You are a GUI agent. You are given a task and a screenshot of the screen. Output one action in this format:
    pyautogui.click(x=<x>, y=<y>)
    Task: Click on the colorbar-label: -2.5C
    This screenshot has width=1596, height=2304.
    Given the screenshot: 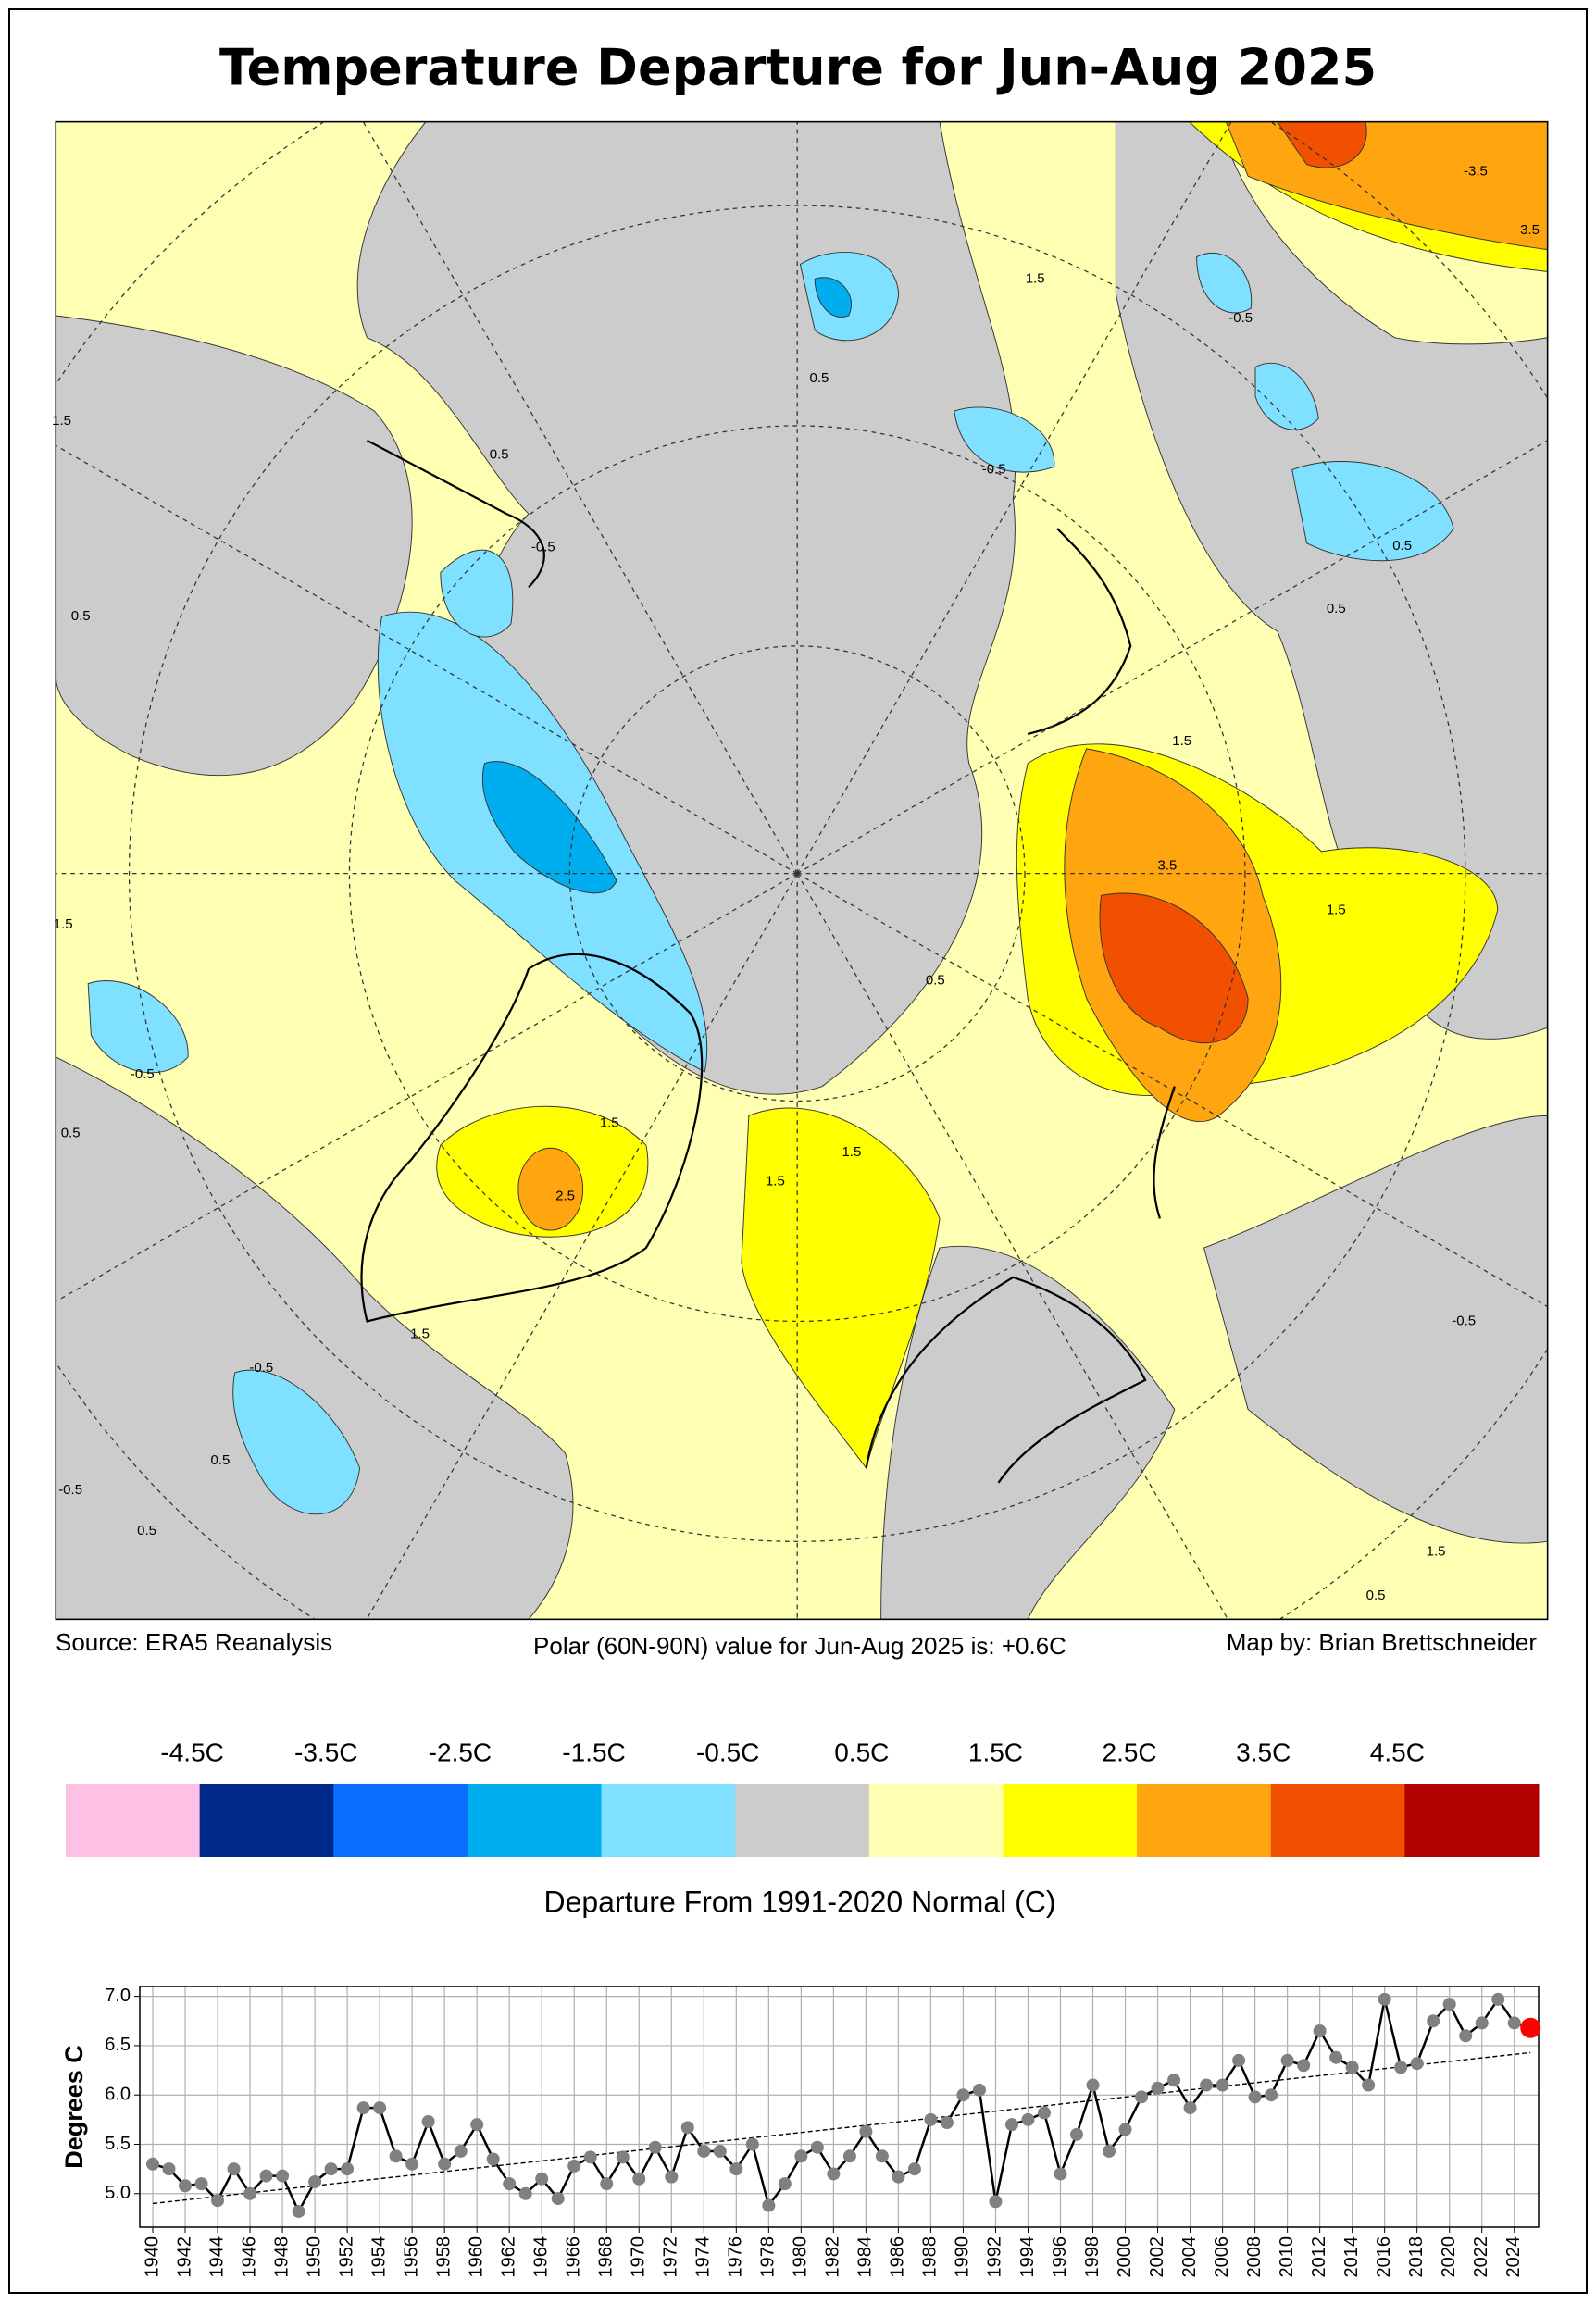 What is the action you would take?
    pyautogui.click(x=460, y=1751)
    